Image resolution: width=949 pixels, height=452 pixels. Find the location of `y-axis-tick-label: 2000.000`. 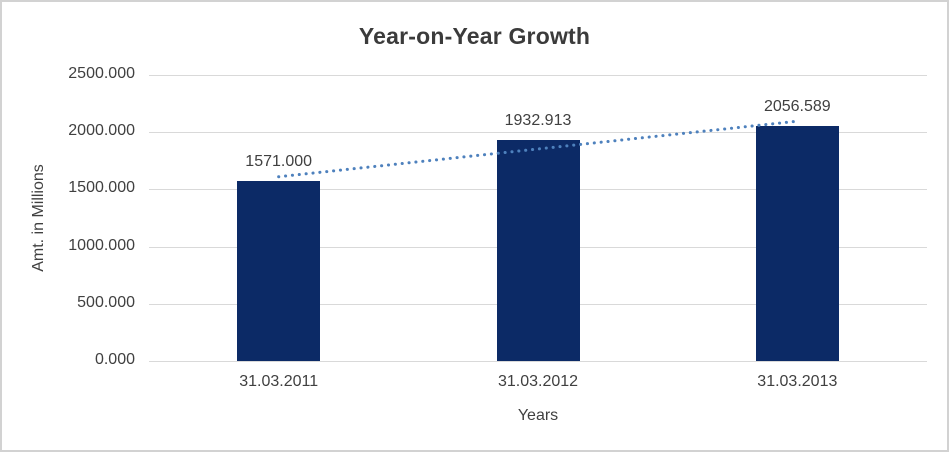

y-axis-tick-label: 2000.000 is located at coordinates (101, 131).